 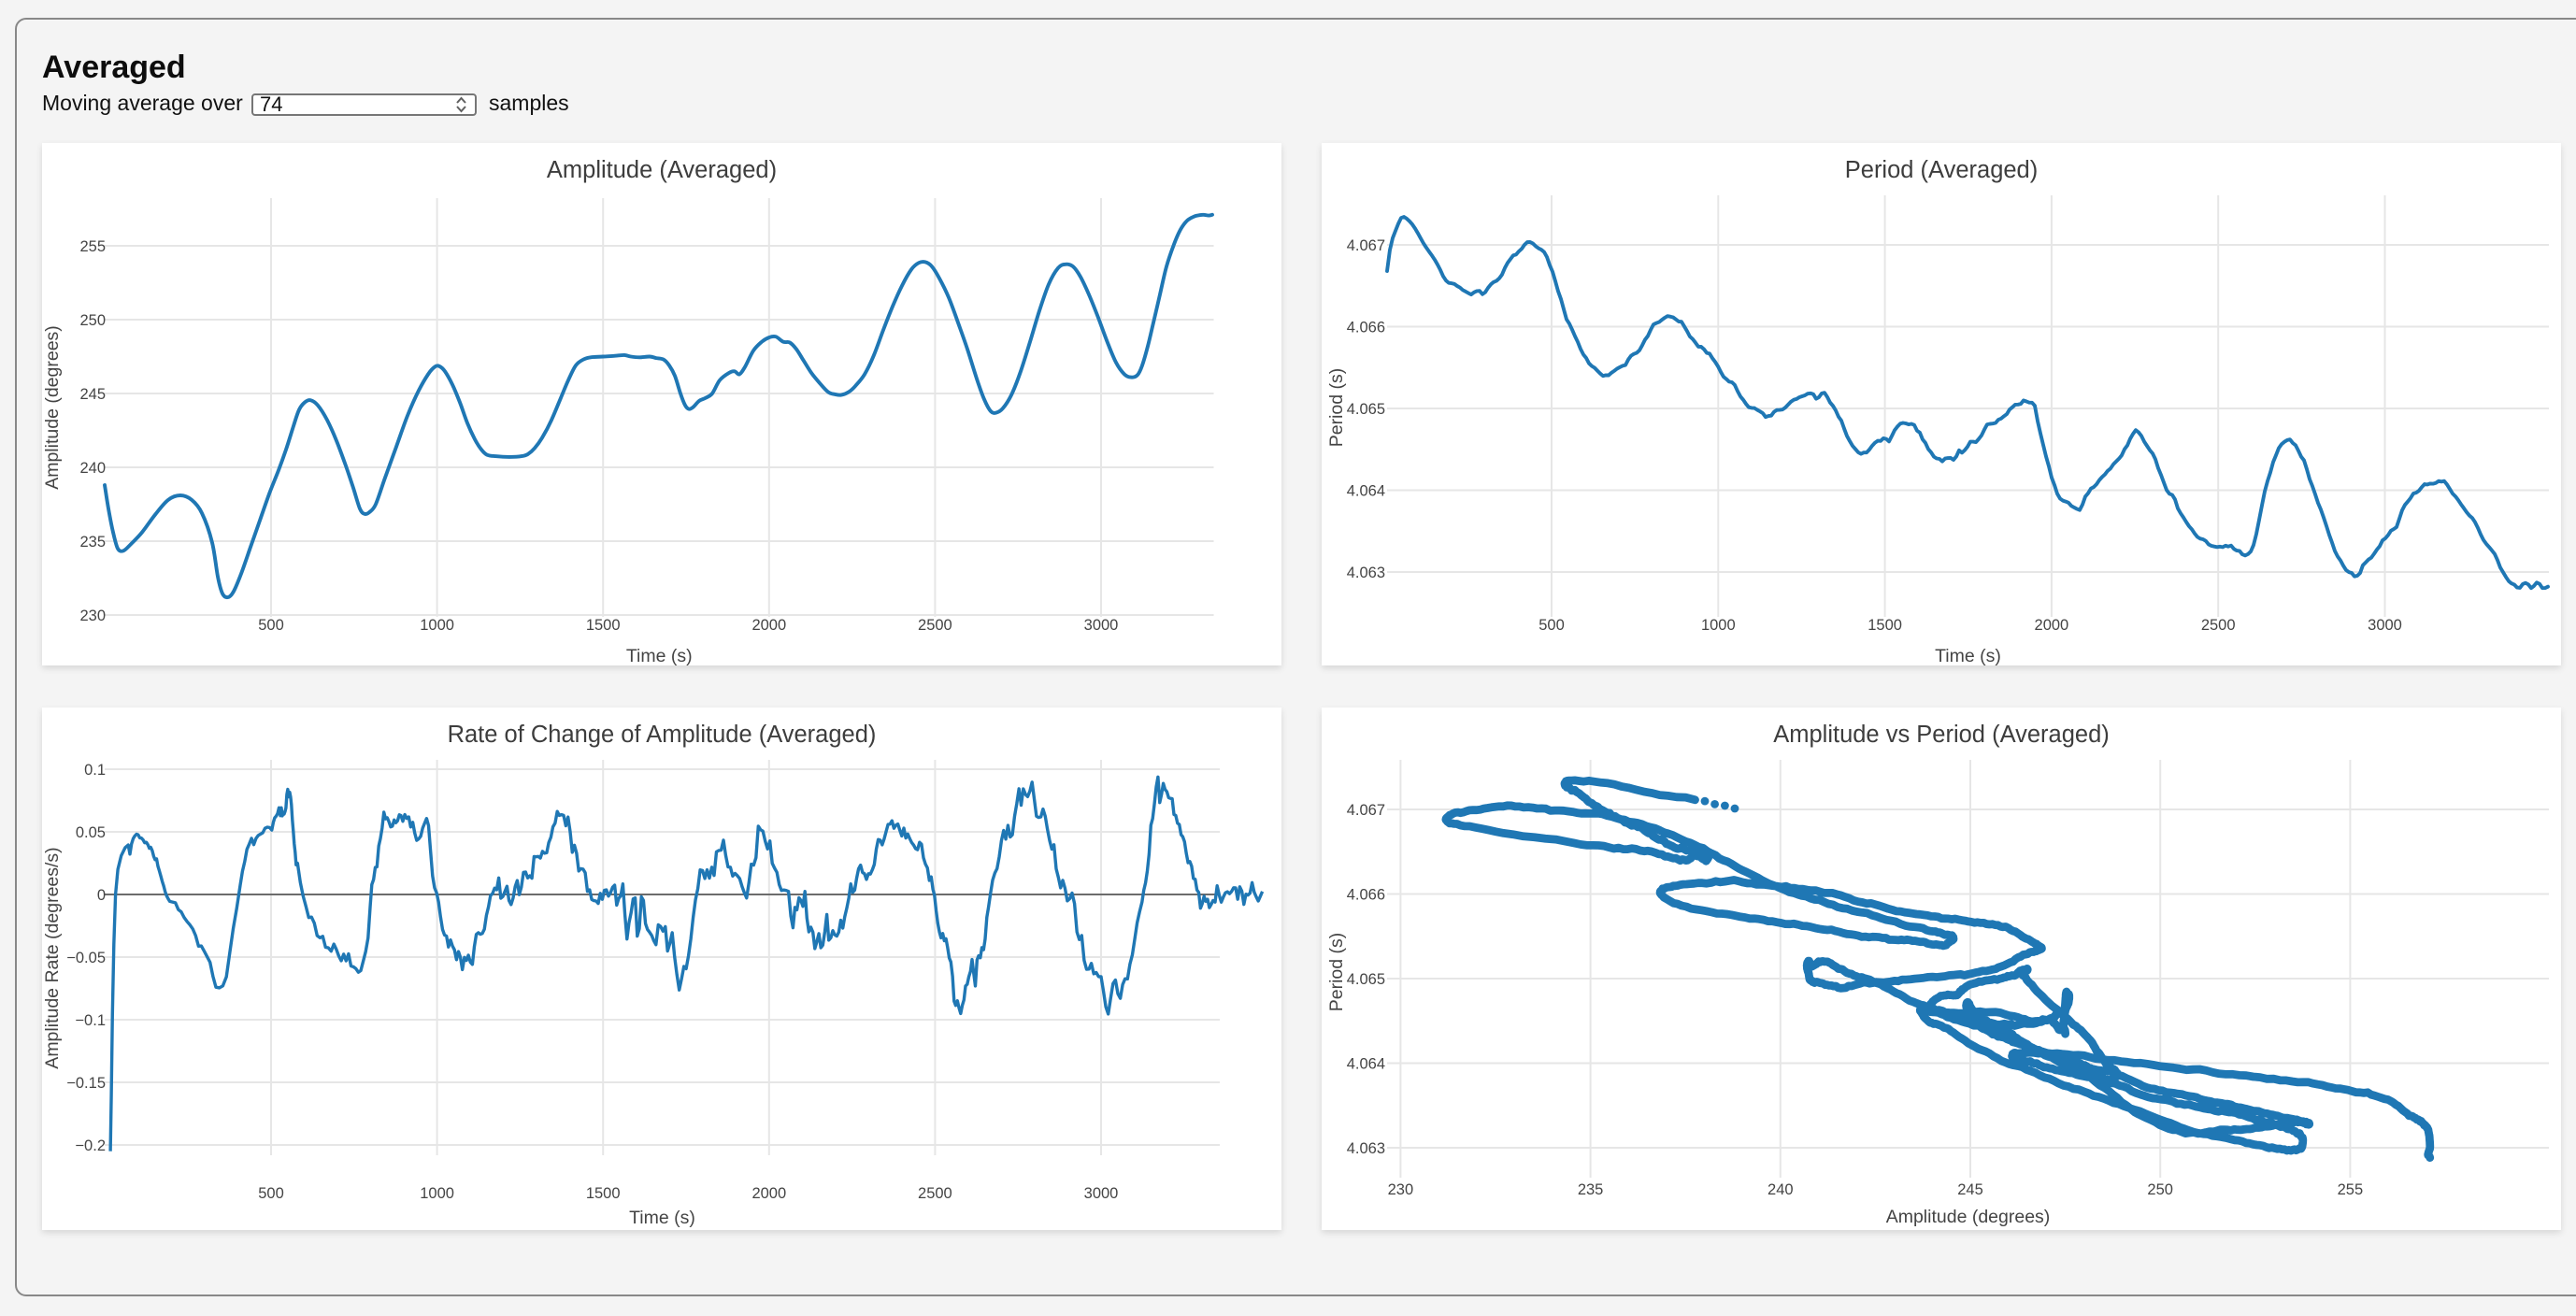 I want to click on svg-text:Rate of Change of Amplitude (A: Rate of Change of Amplitude (Averaged), so click(x=662, y=735).